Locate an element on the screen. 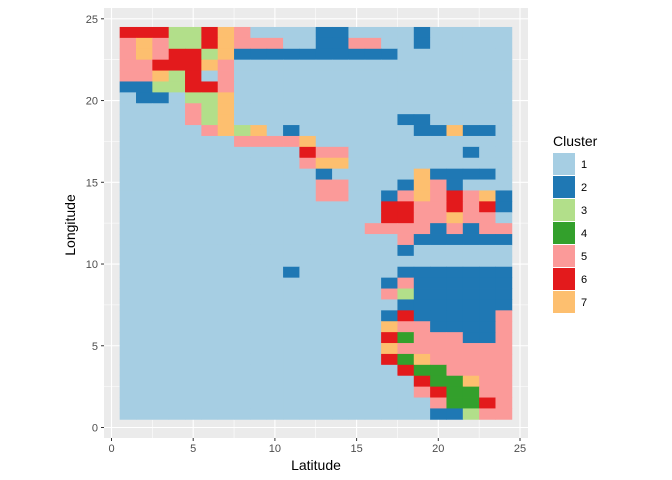  x-tick-label: 10 is located at coordinates (275, 449).